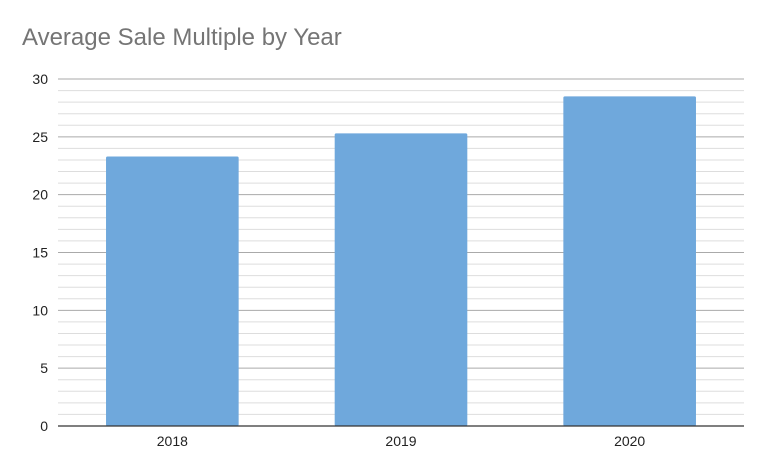 This screenshot has height=475, width=768. Describe the element at coordinates (40, 310) in the screenshot. I see `y-tick-label: 10` at that location.